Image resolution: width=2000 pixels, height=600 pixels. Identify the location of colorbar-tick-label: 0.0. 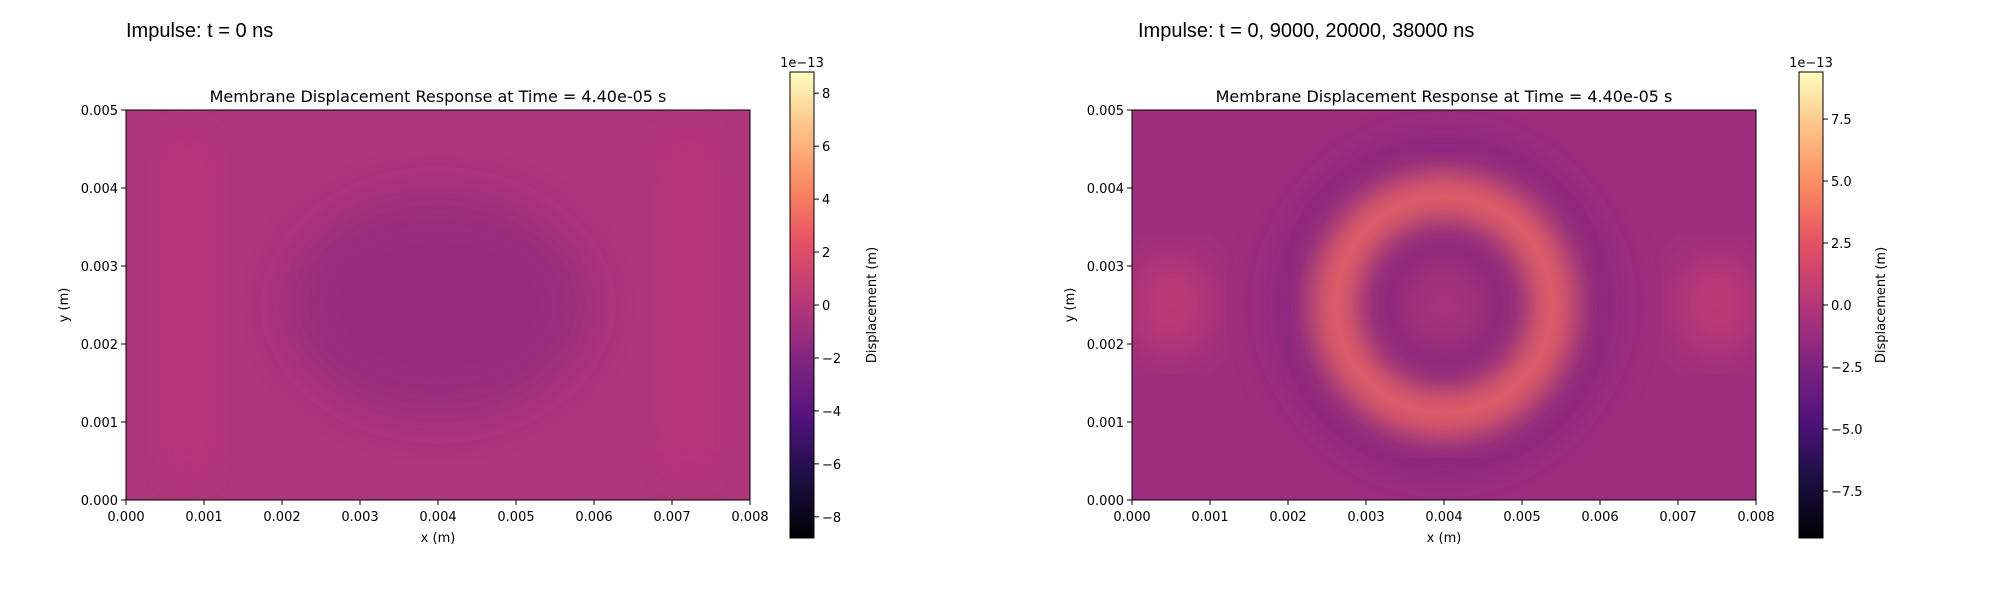
(1841, 306).